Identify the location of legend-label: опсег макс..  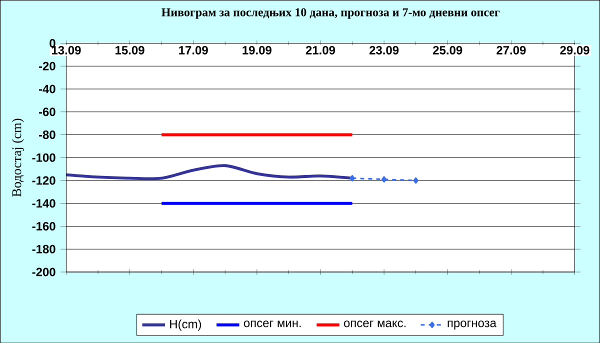
(375, 324).